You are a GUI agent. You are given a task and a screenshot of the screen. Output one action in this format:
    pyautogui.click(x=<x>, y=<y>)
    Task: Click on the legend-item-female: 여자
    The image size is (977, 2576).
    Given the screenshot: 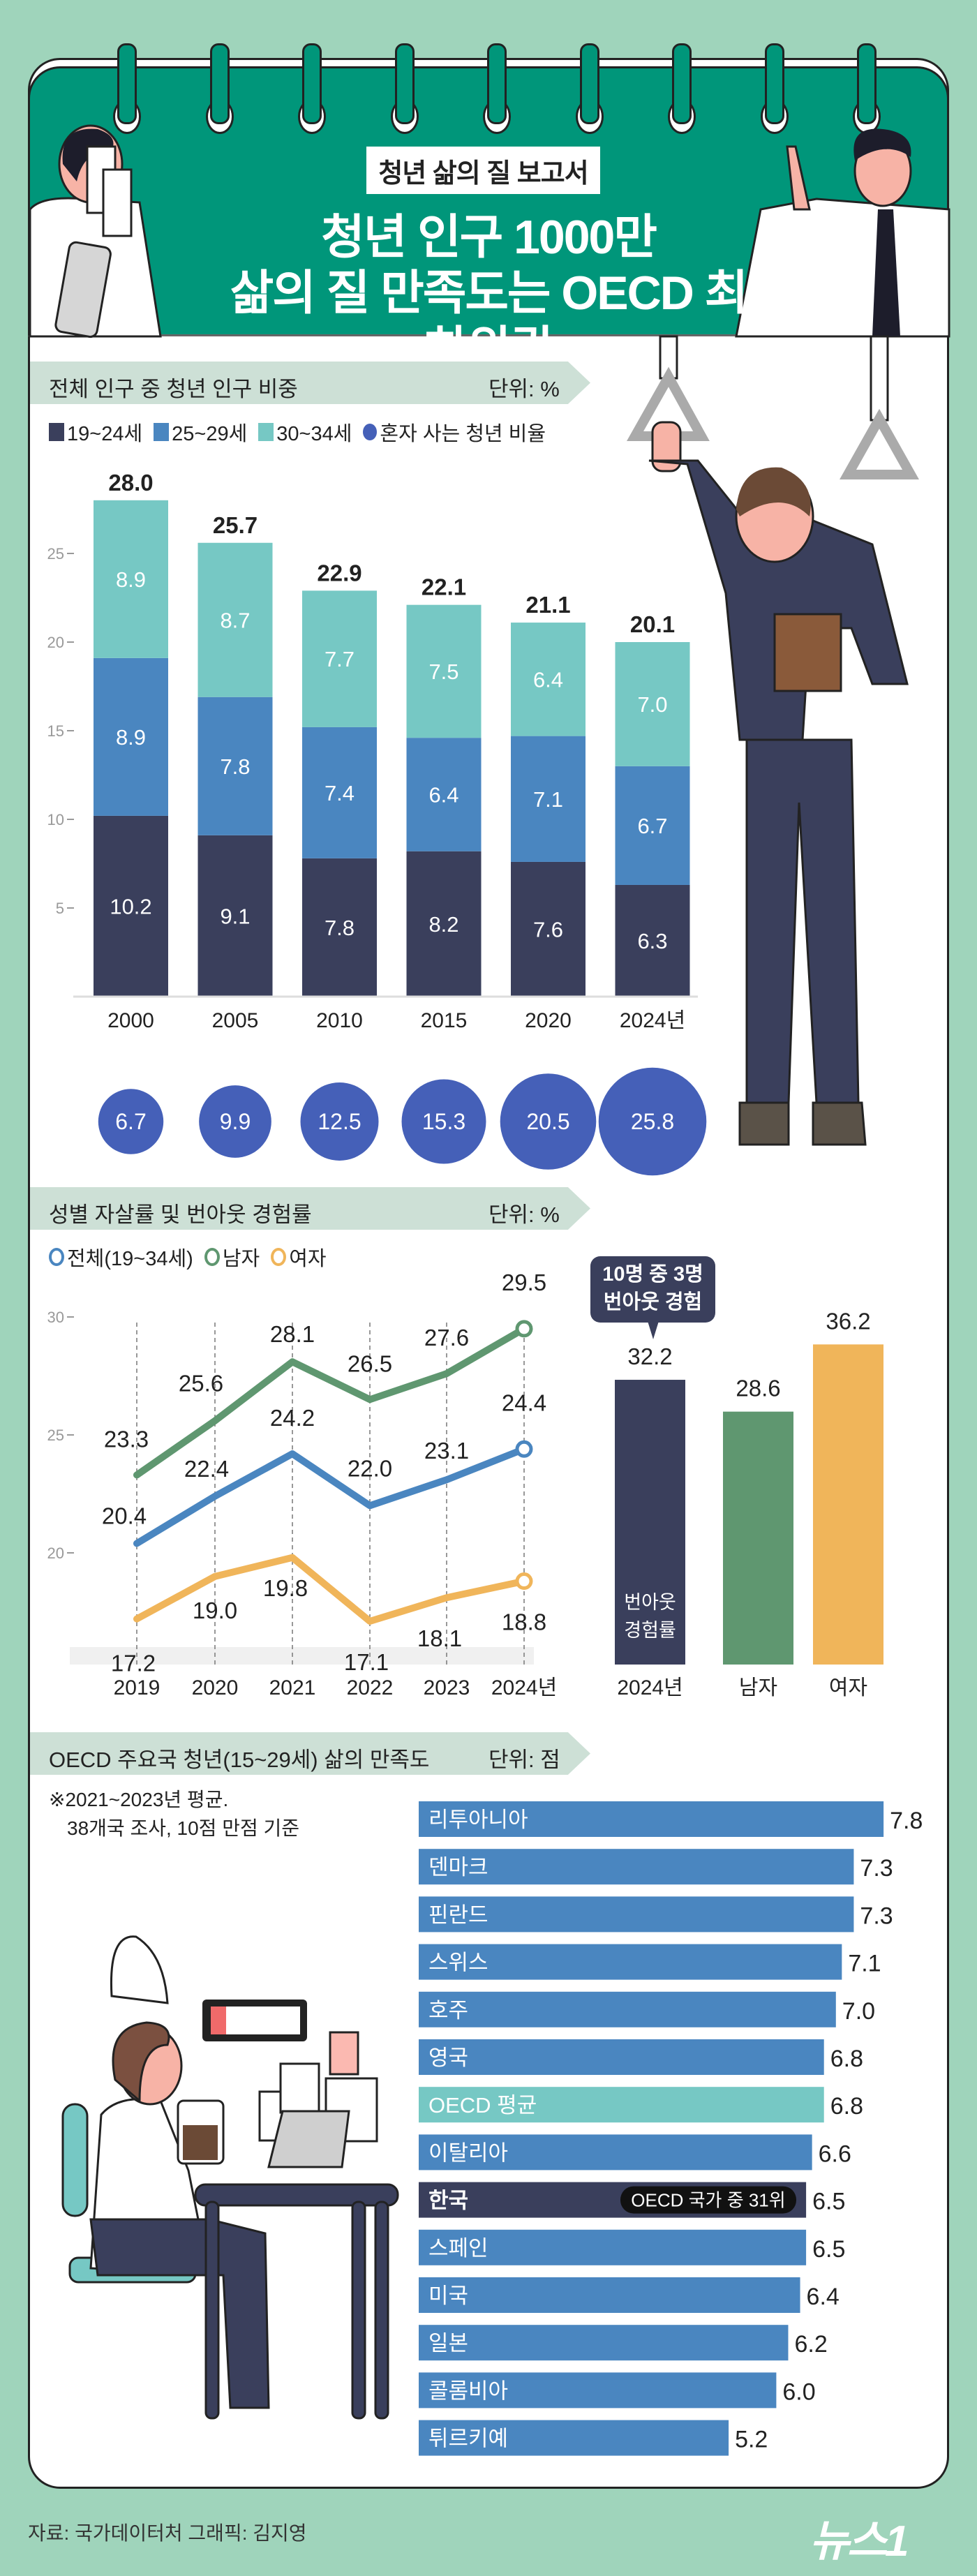 What is the action you would take?
    pyautogui.click(x=299, y=1257)
    